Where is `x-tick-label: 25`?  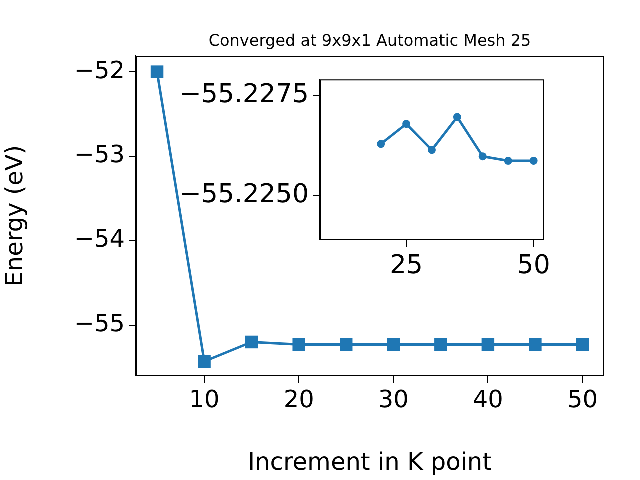
x-tick-label: 25 is located at coordinates (407, 265).